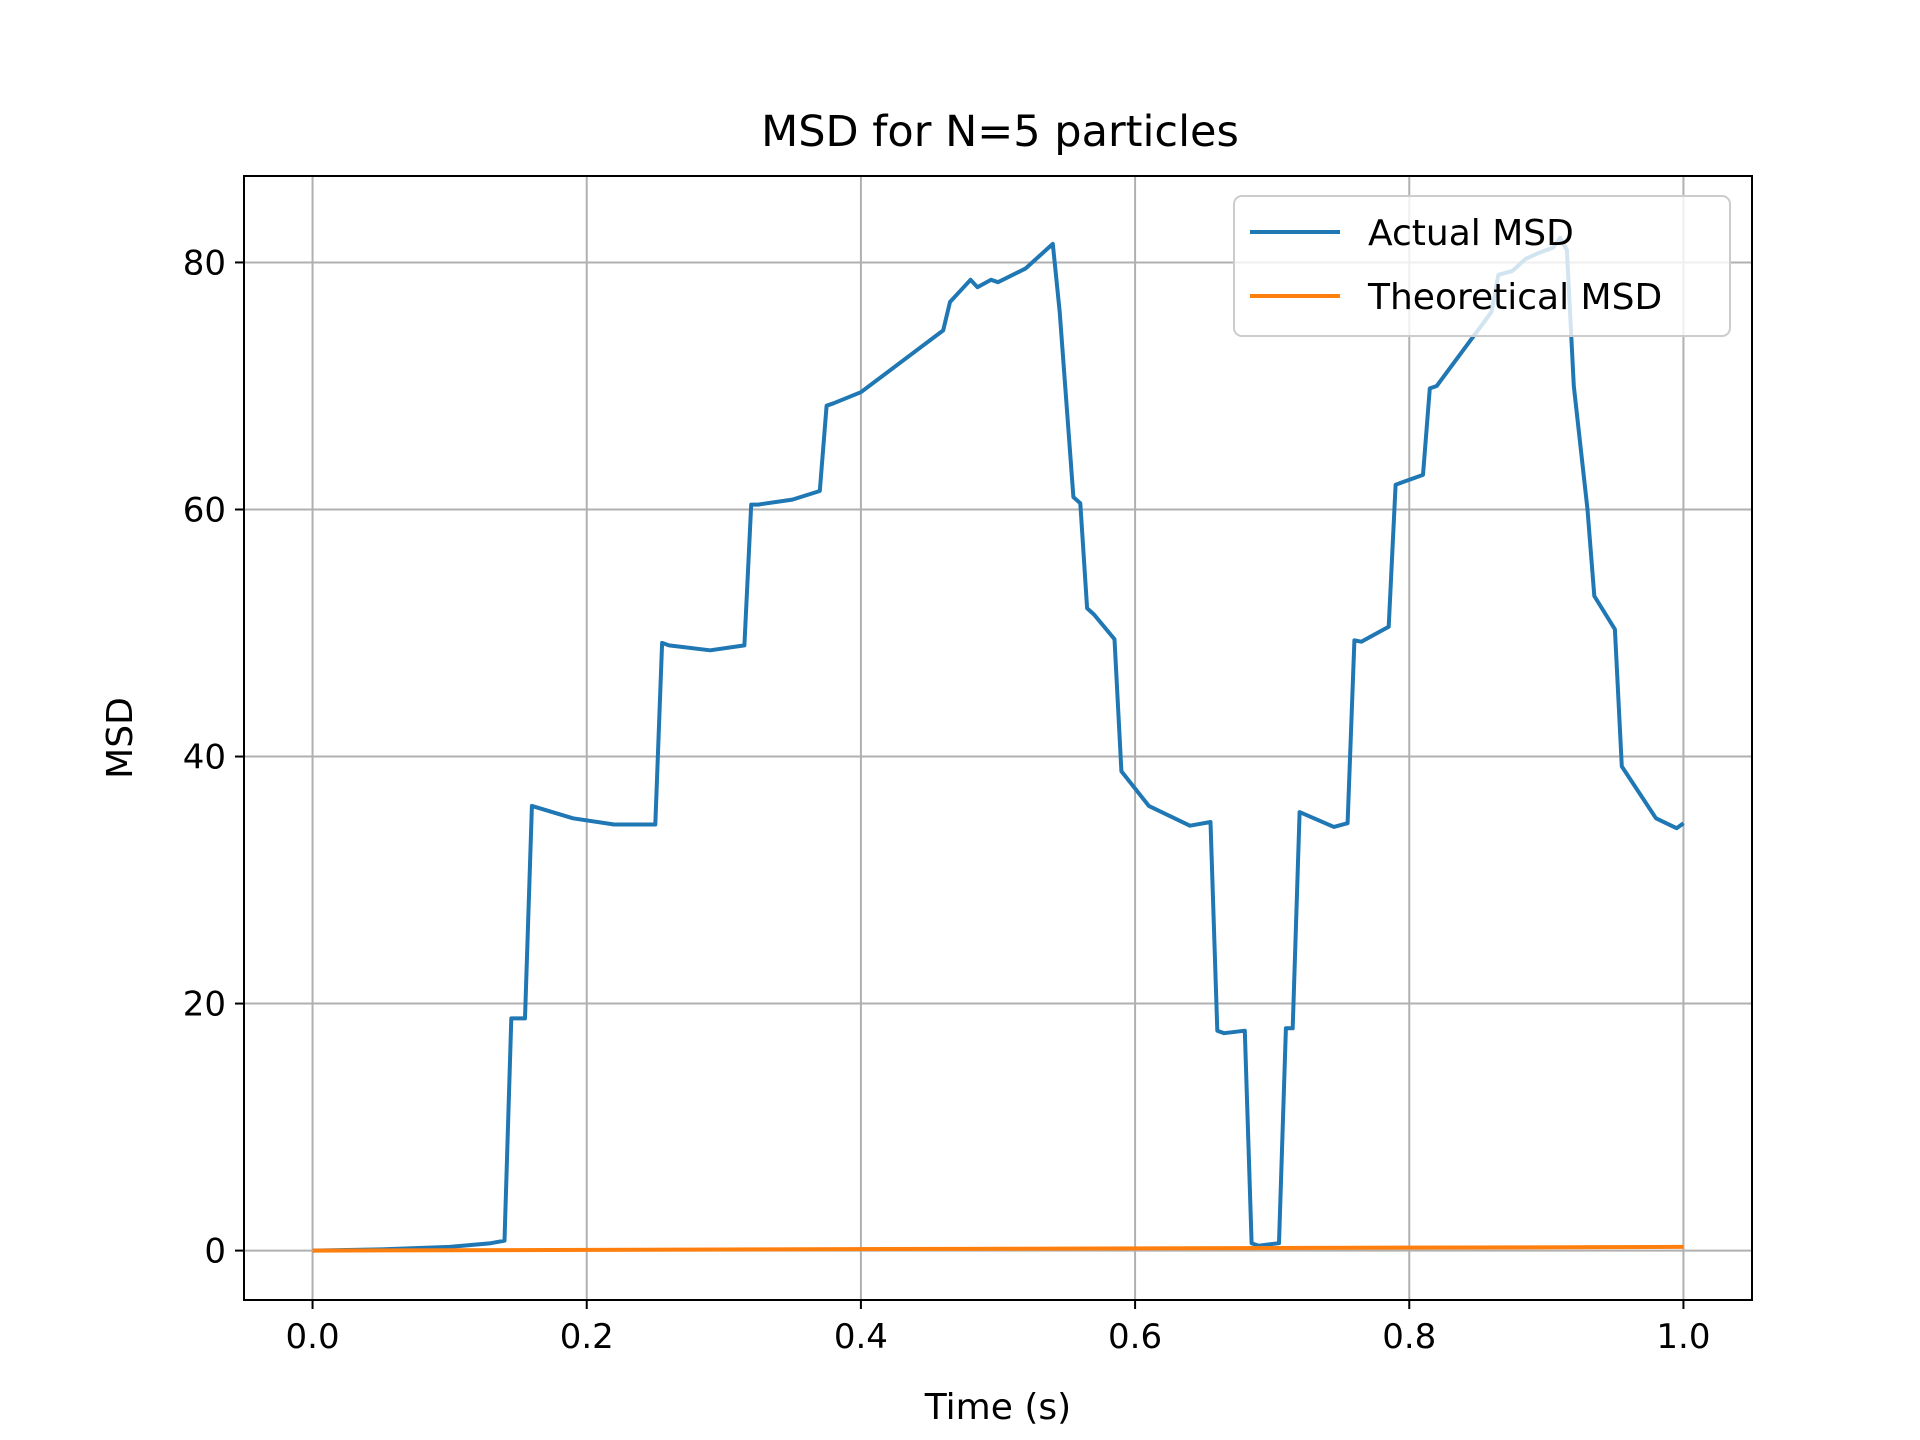 Image resolution: width=1920 pixels, height=1440 pixels. What do you see at coordinates (204, 263) in the screenshot?
I see `y-tick-label: 80` at bounding box center [204, 263].